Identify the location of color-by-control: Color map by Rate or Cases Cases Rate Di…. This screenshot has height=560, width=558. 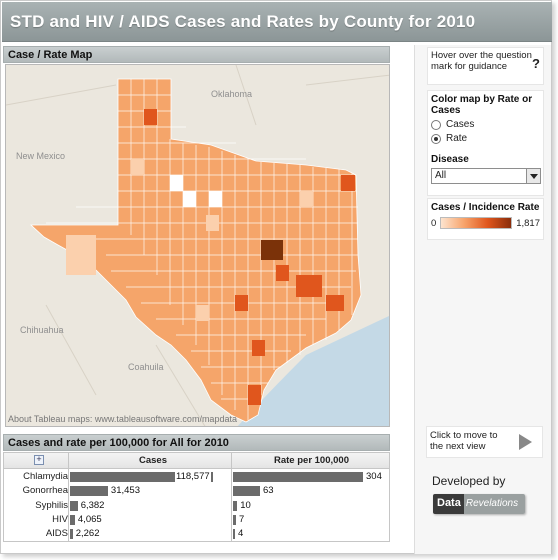
(485, 143).